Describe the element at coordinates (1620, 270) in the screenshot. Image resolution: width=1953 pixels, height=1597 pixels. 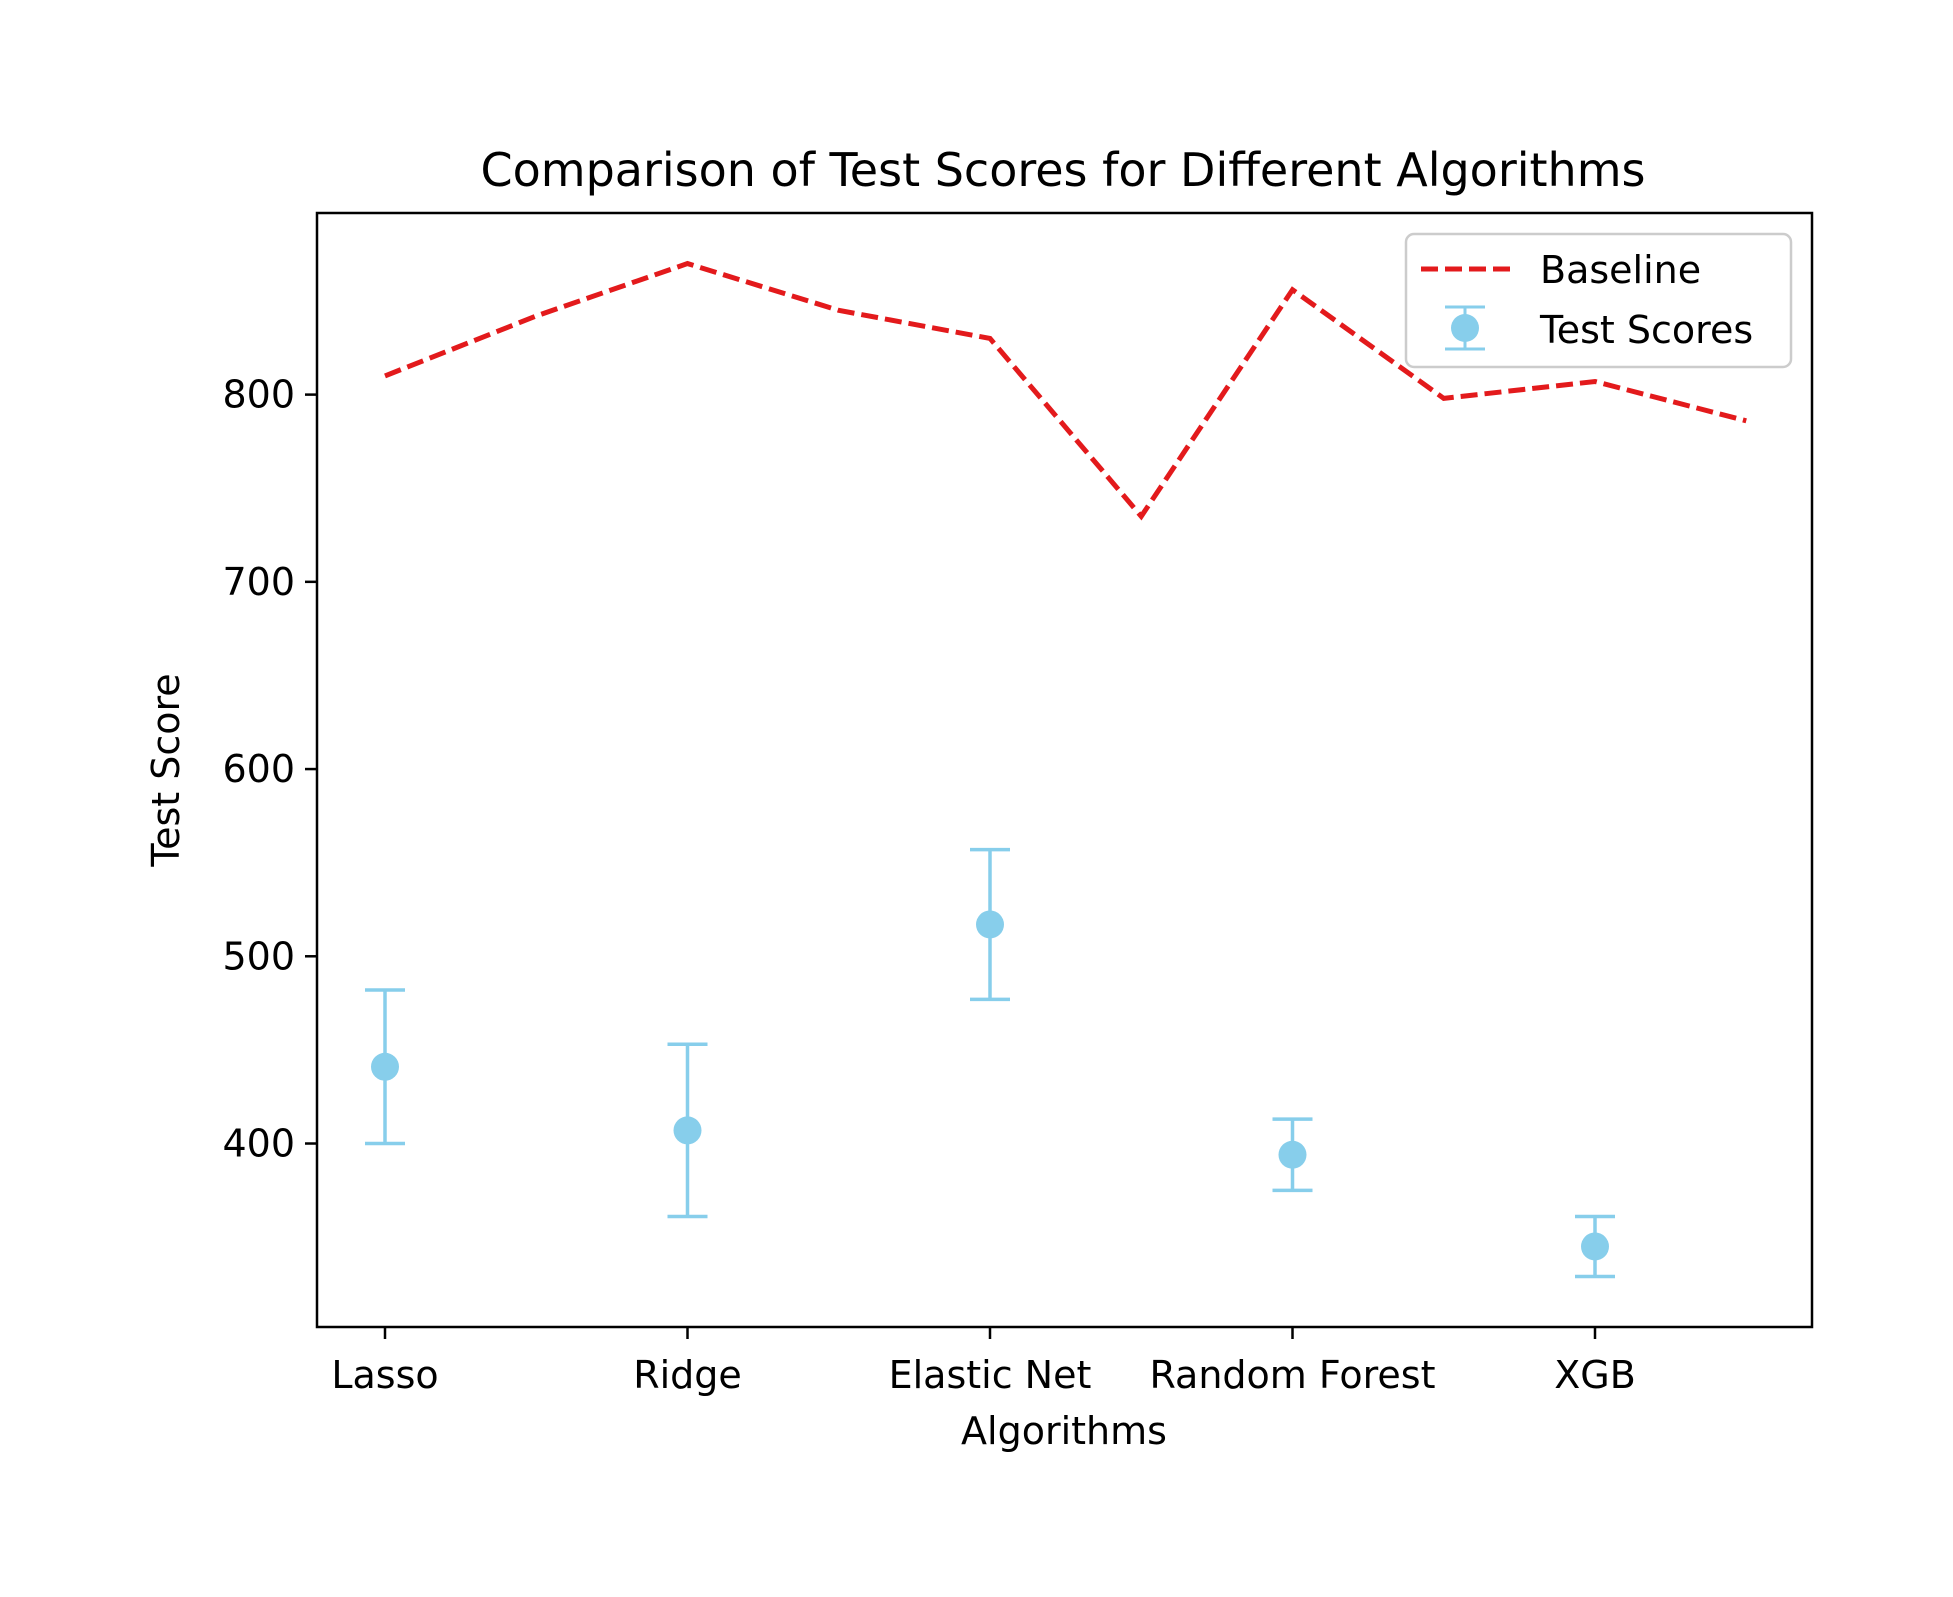
I see `legend-baseline-label: Baseline` at that location.